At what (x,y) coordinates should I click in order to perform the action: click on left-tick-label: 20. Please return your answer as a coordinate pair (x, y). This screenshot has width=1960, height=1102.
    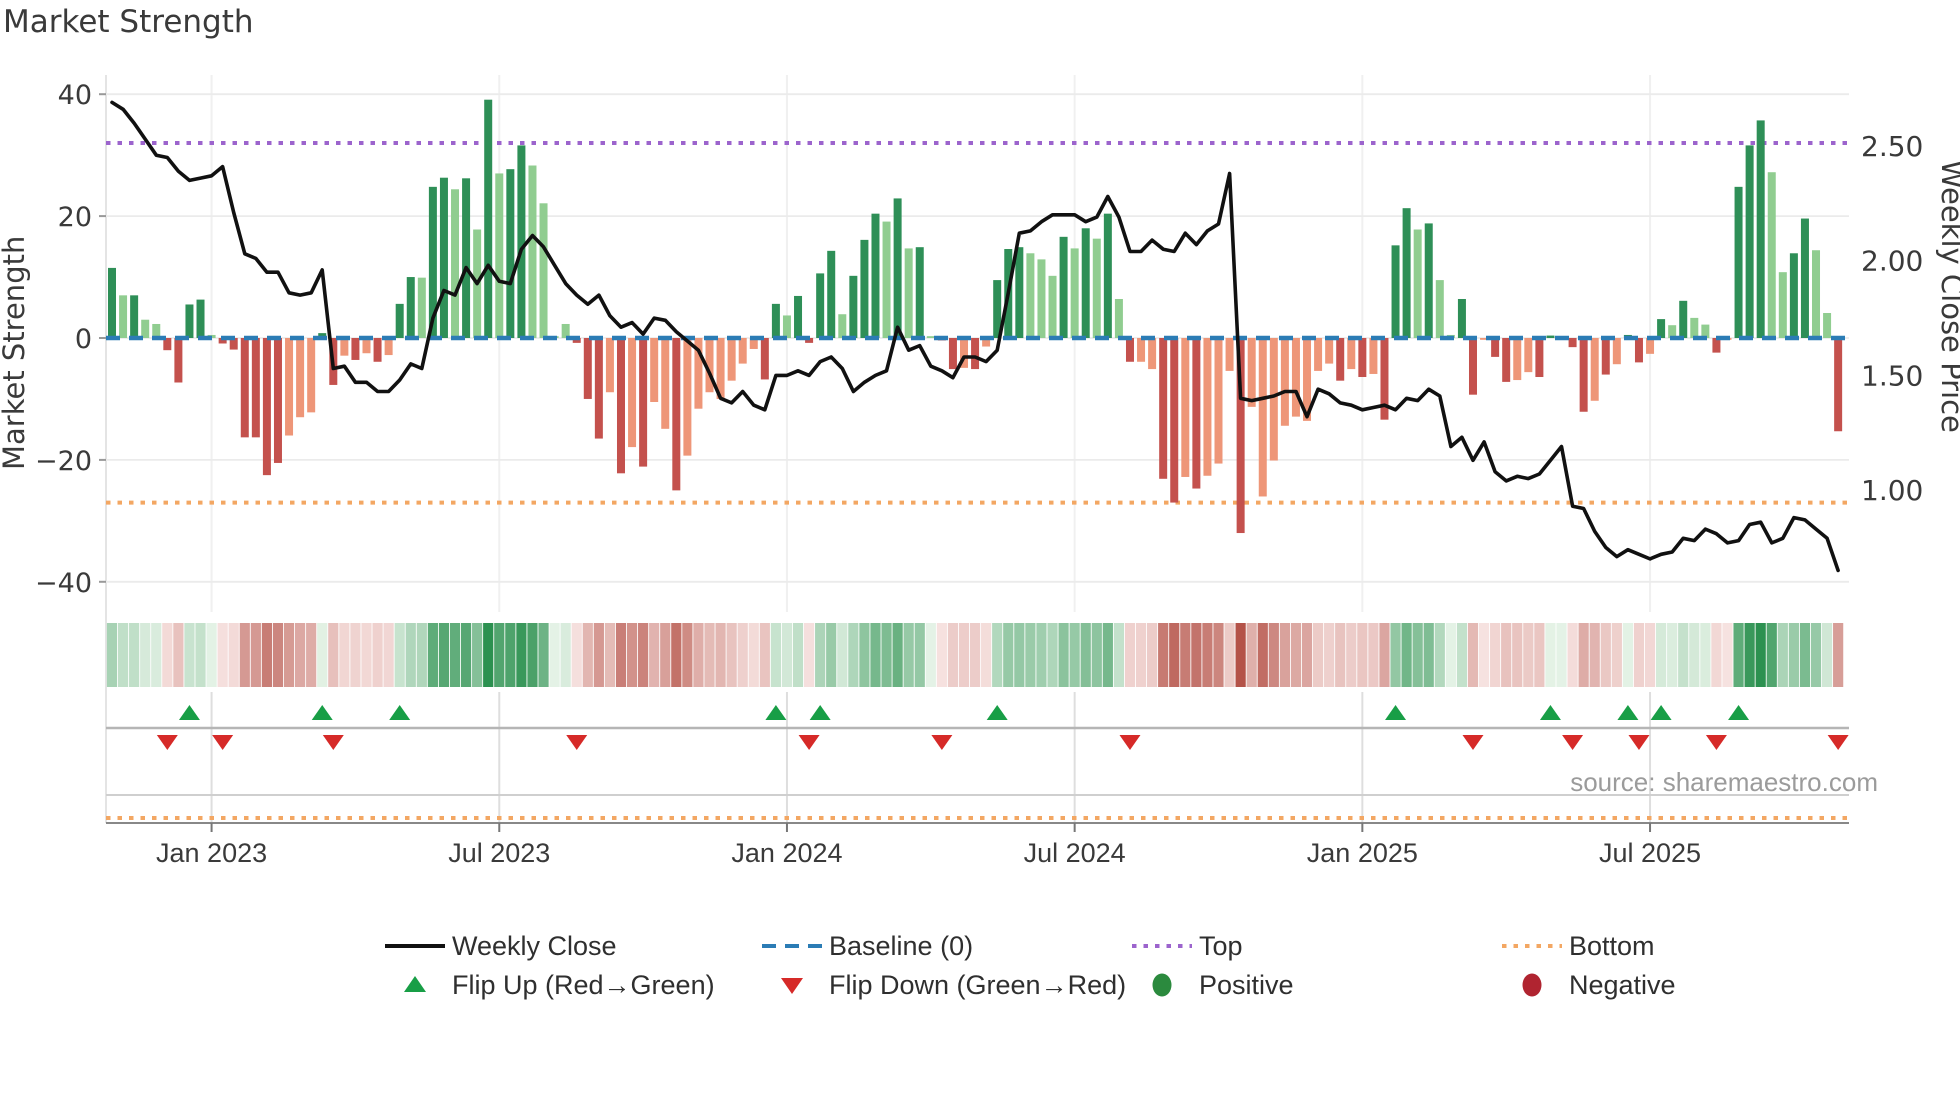
    Looking at the image, I should click on (75, 217).